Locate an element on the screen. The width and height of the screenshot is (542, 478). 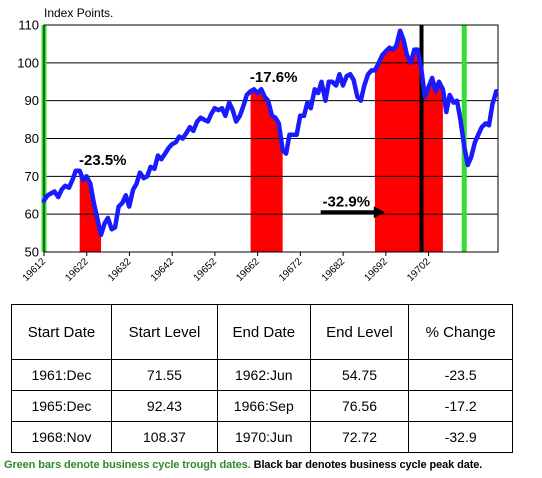
x-tick-label: 19672 is located at coordinates (291, 270).